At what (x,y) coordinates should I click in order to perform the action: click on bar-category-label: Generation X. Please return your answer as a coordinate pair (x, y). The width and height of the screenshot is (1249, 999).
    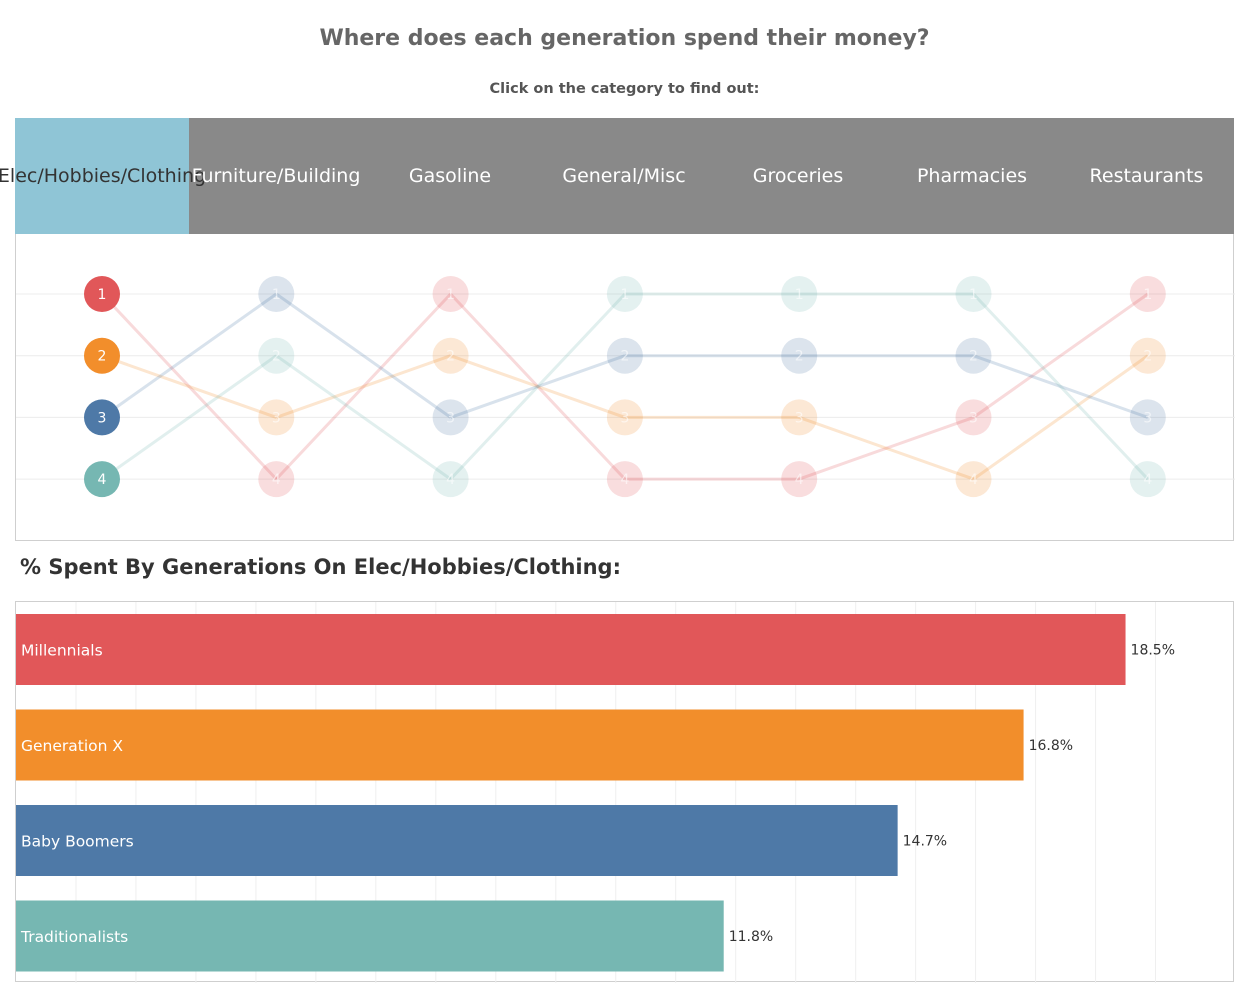
    Looking at the image, I should click on (72, 746).